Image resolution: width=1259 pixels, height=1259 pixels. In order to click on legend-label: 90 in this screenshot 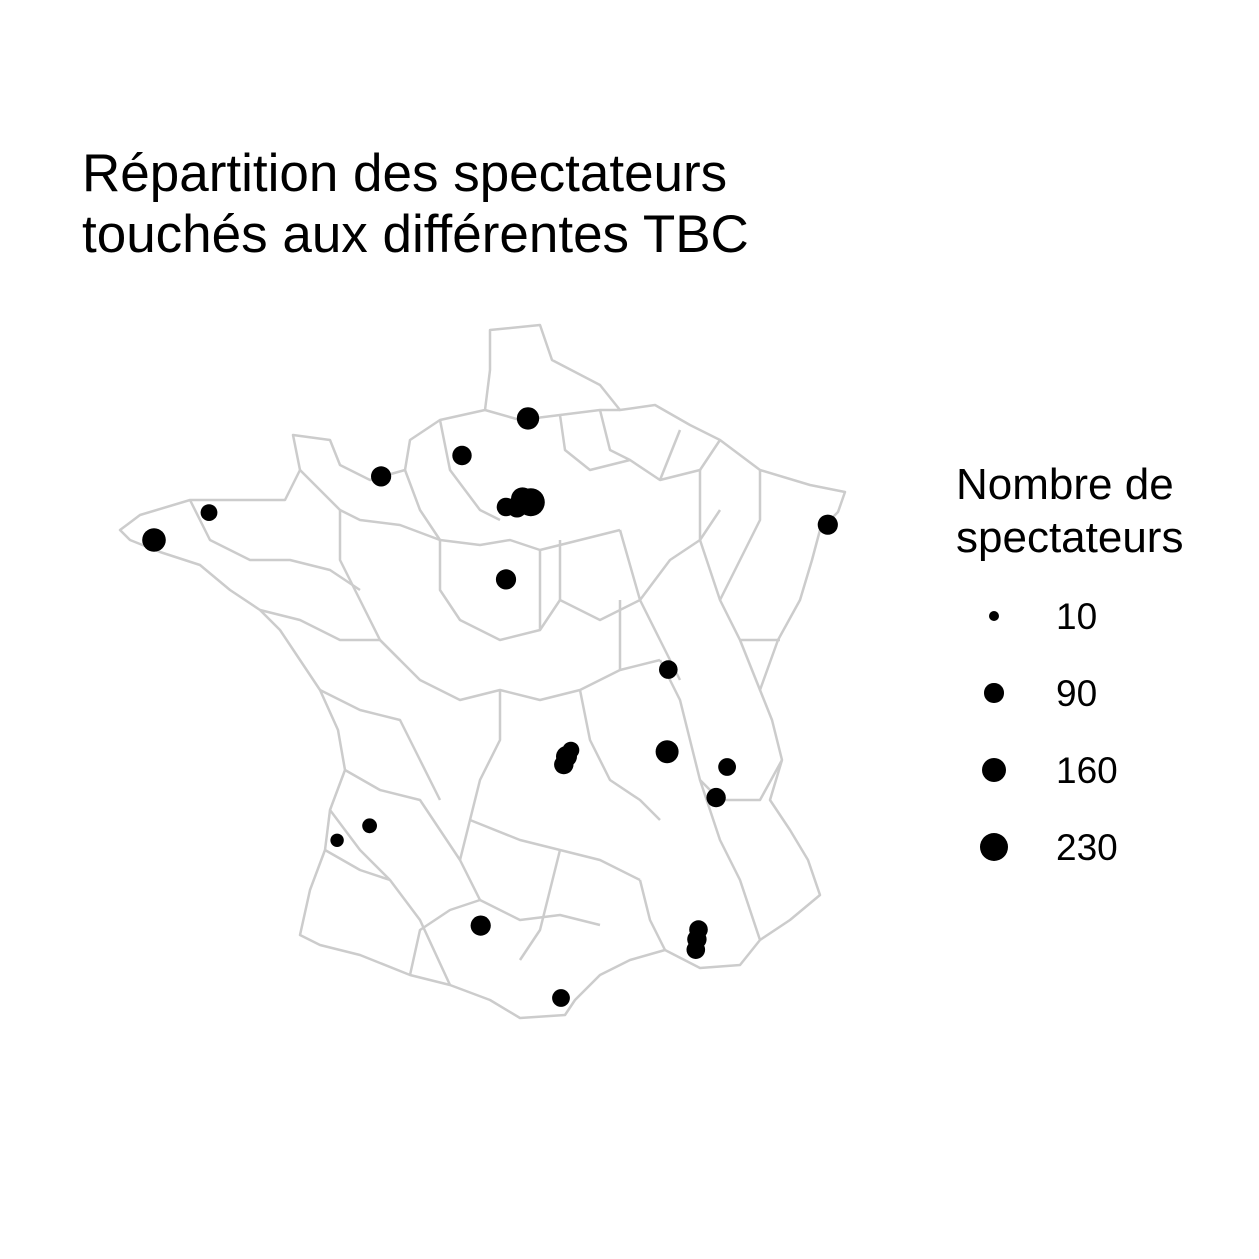, I will do `click(1077, 693)`.